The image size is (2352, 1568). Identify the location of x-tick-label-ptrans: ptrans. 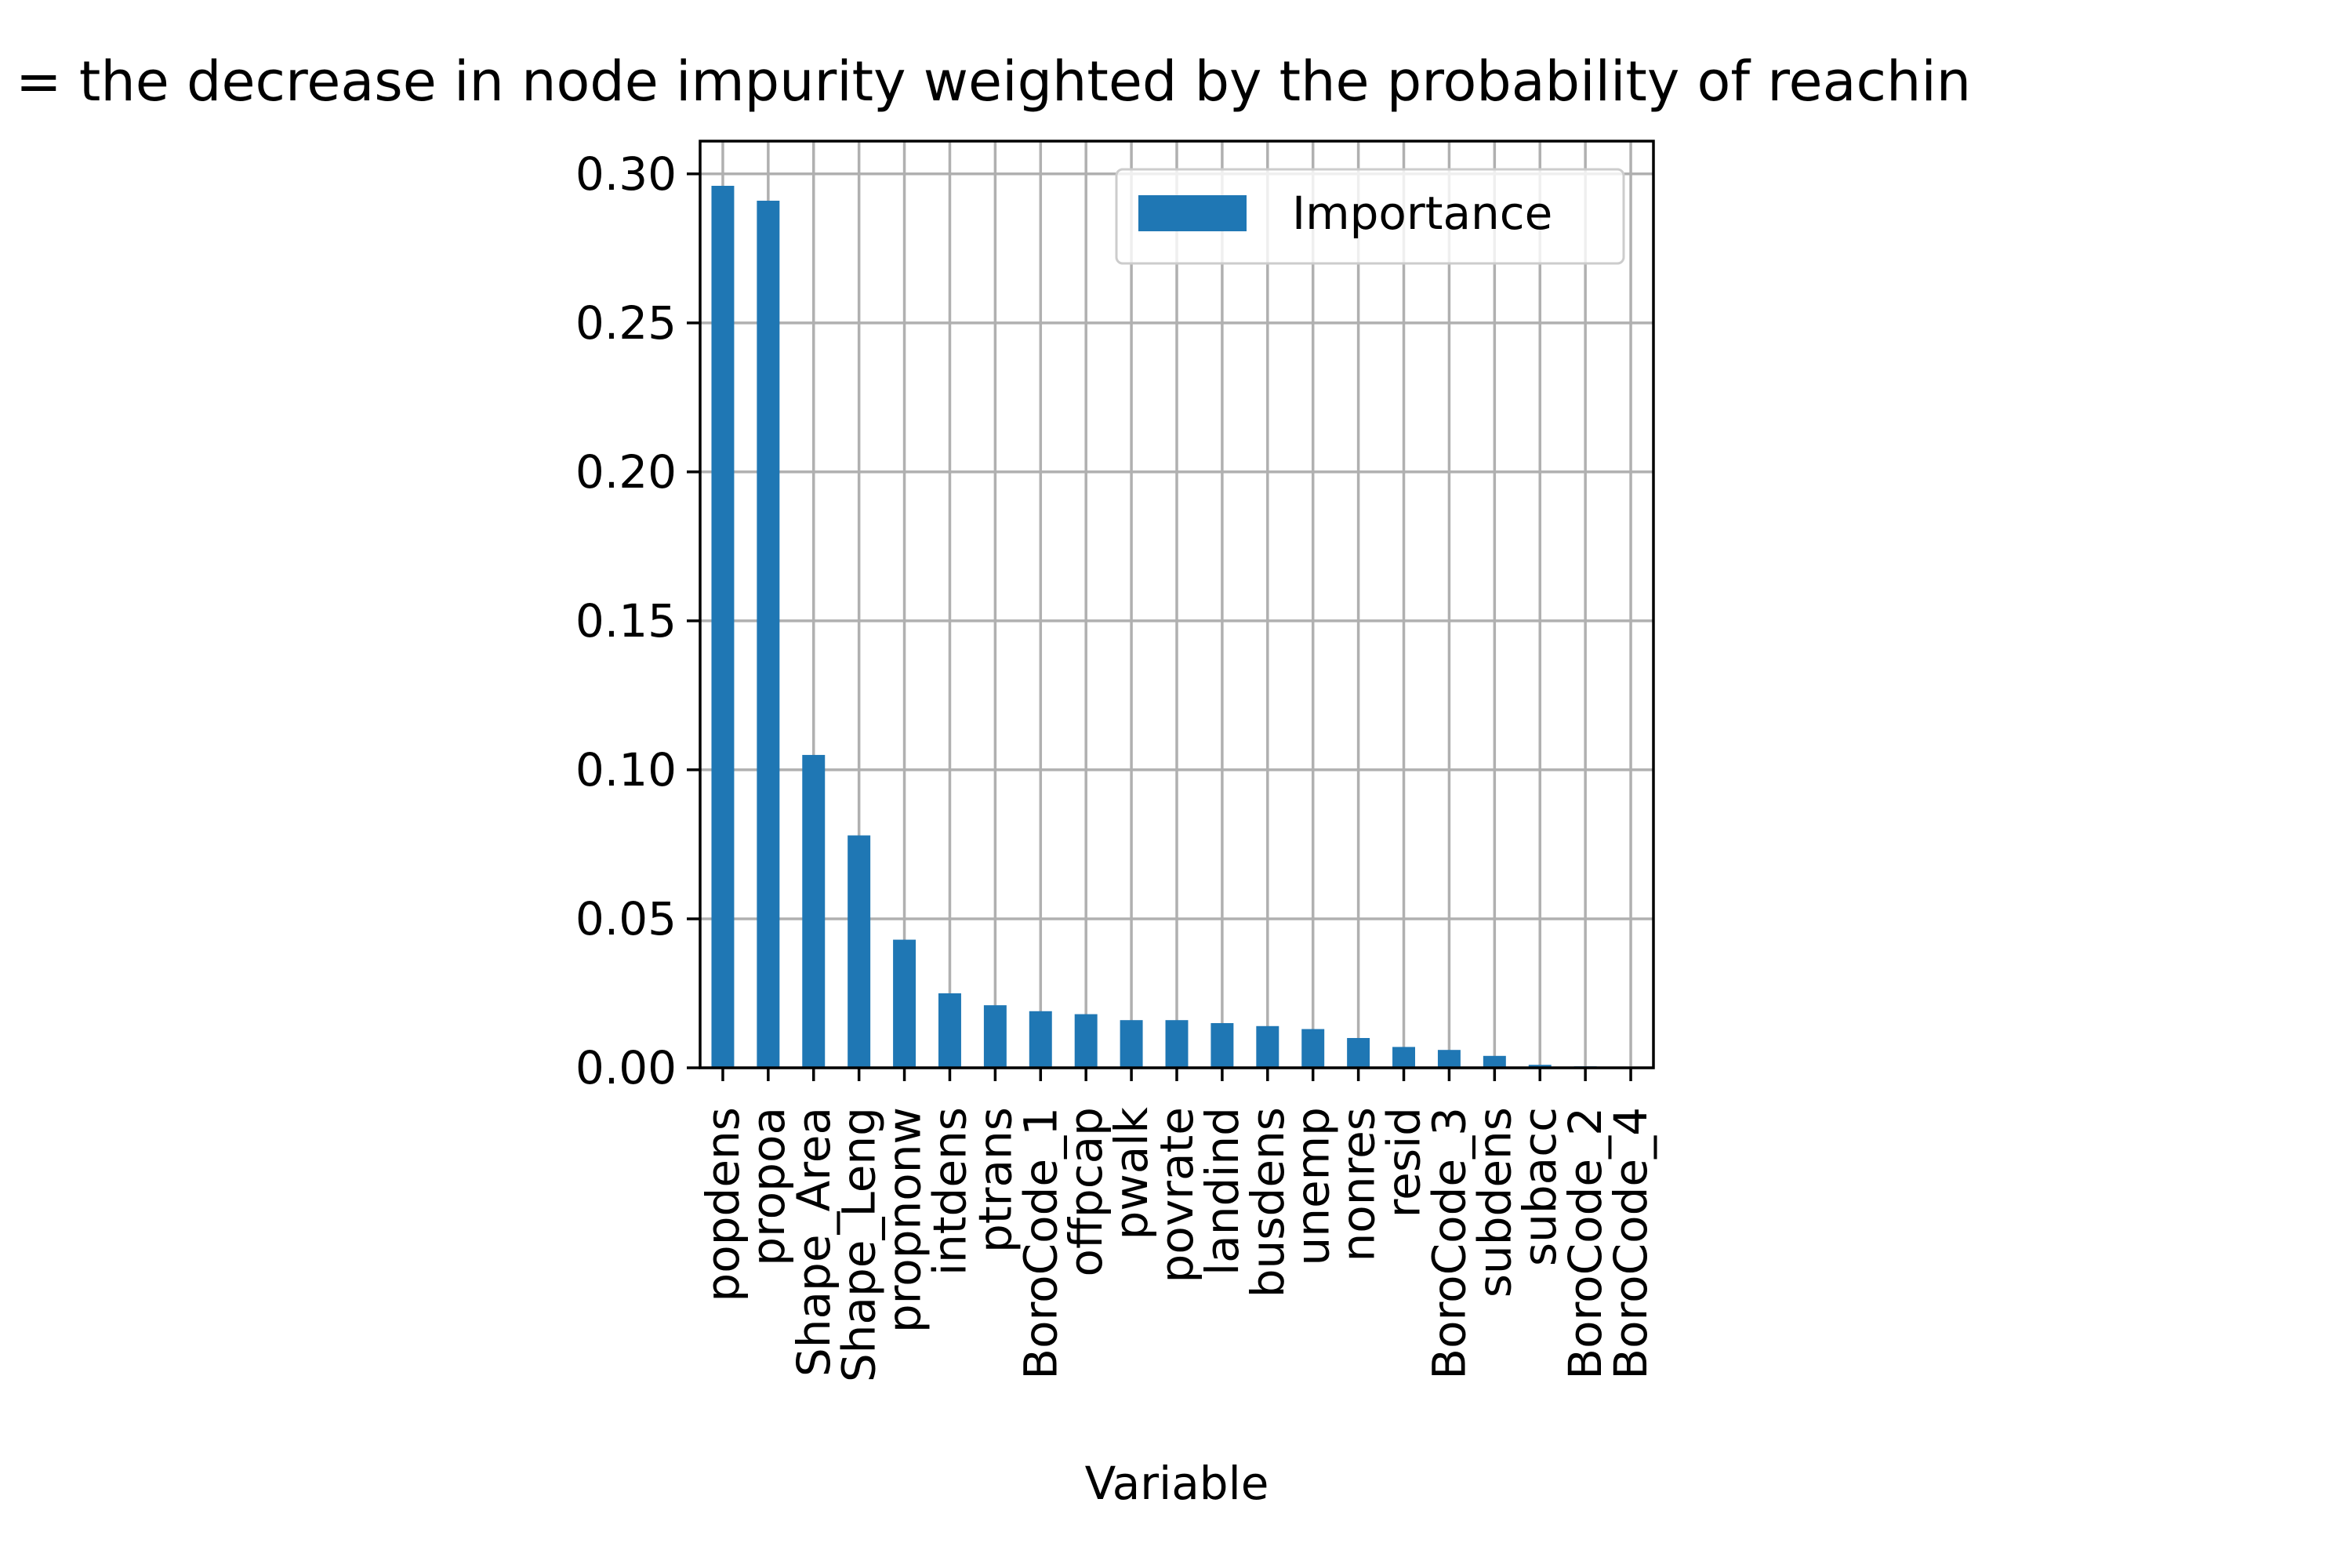
(995, 1180).